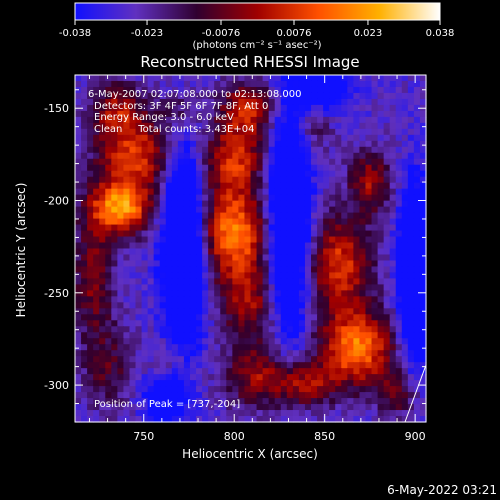 This screenshot has height=500, width=500. I want to click on colorbar-tick-label: 0.0076, so click(294, 33).